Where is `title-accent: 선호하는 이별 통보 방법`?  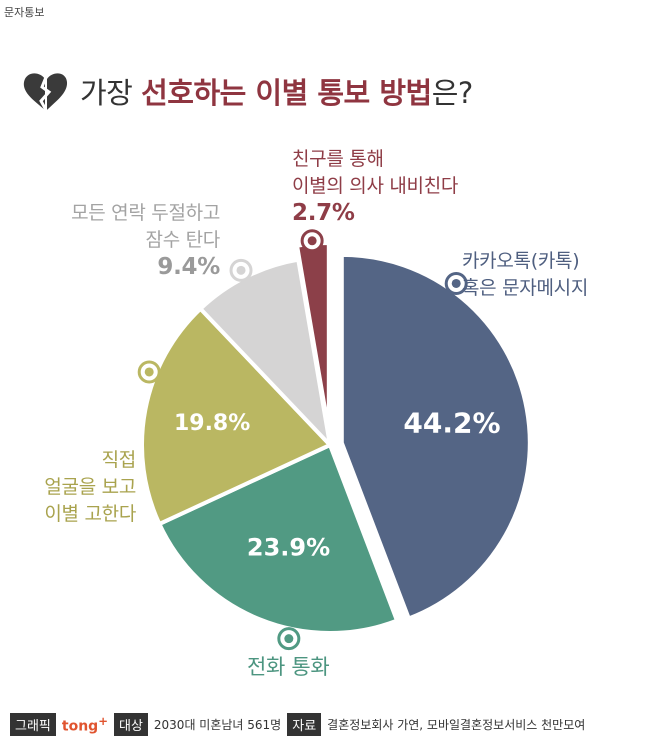
title-accent: 선호하는 이별 통보 방법 is located at coordinates (286, 93).